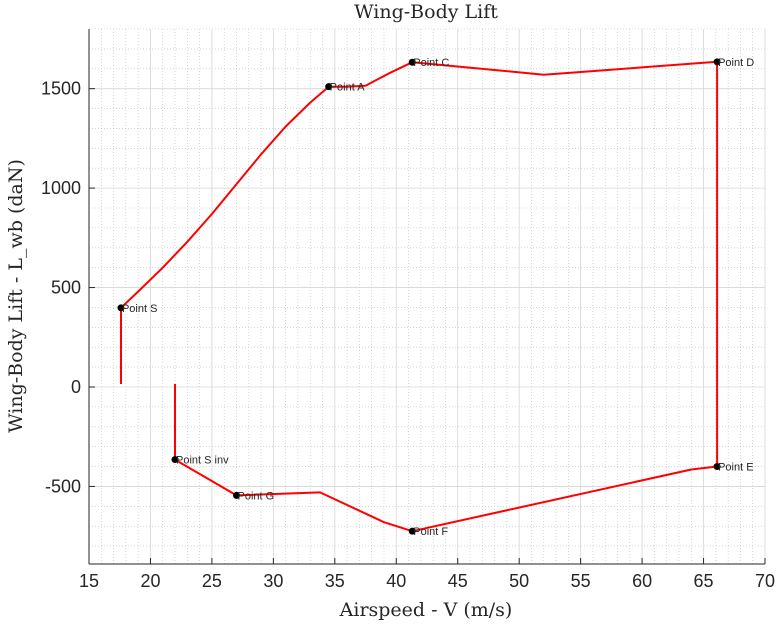 Image resolution: width=780 pixels, height=627 pixels. I want to click on y-tick-label: 500, so click(66, 288).